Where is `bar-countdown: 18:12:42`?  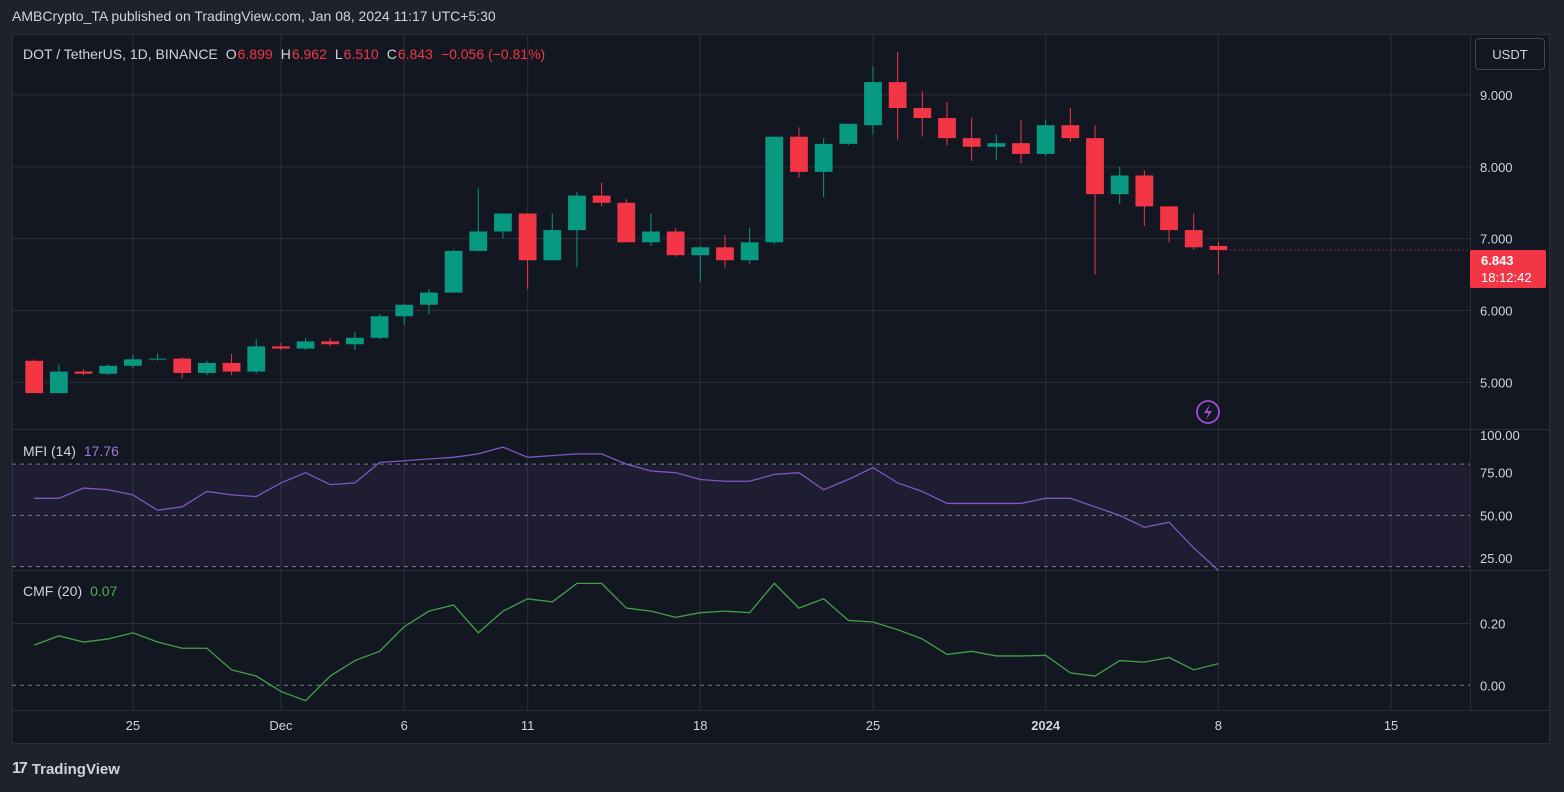
bar-countdown: 18:12:42 is located at coordinates (1506, 277).